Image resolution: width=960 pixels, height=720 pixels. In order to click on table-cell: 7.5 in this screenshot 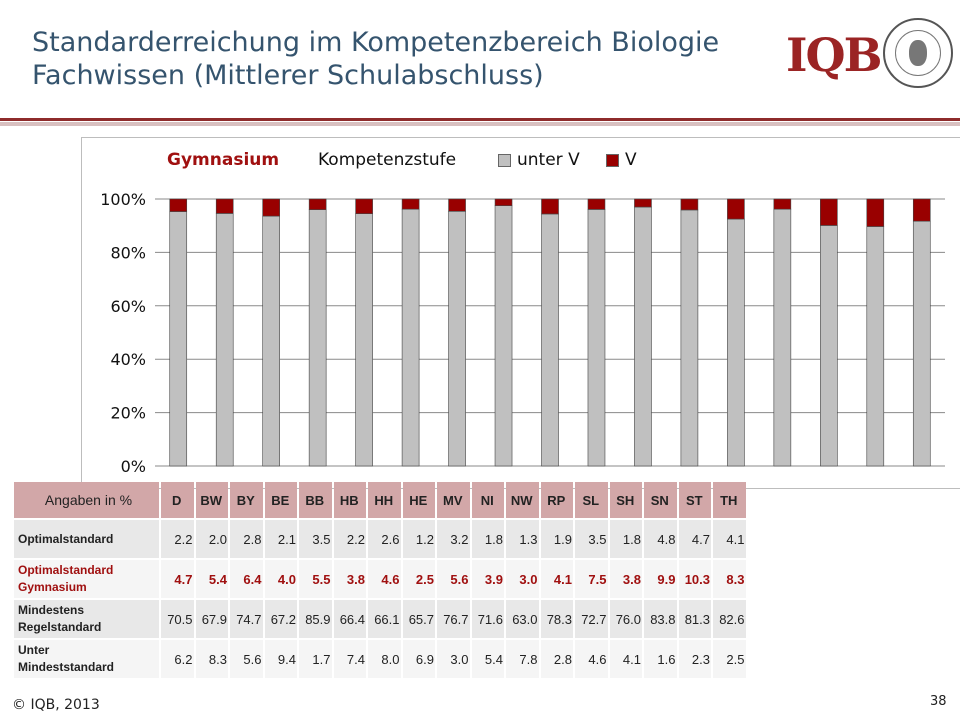, I will do `click(591, 579)`.